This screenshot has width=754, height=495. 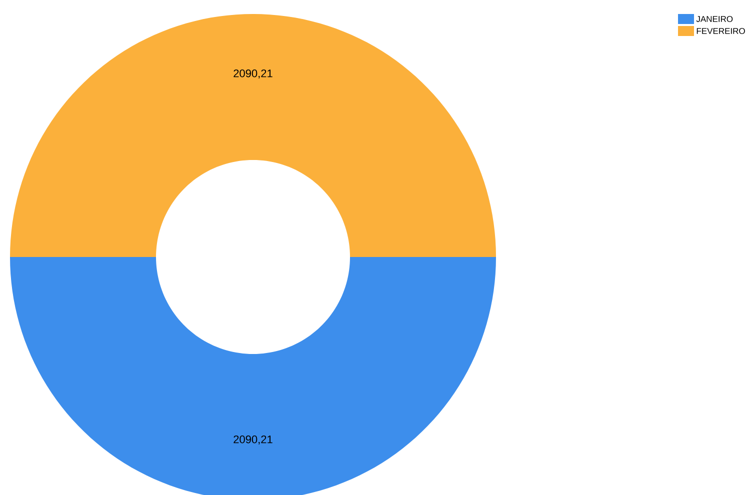 I want to click on legend-label: JANEIRO, so click(x=714, y=19).